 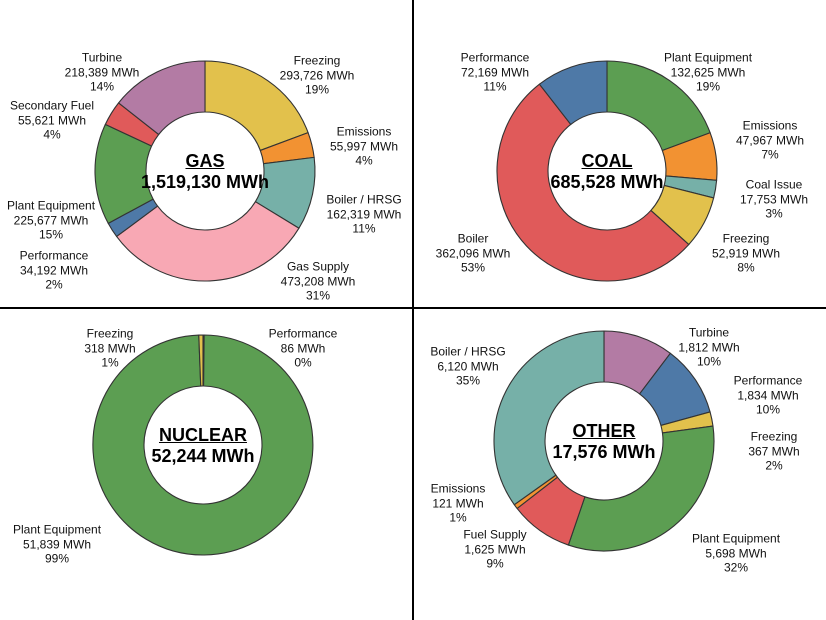 I want to click on donut-slice-gas-gas-supply, so click(x=208, y=241).